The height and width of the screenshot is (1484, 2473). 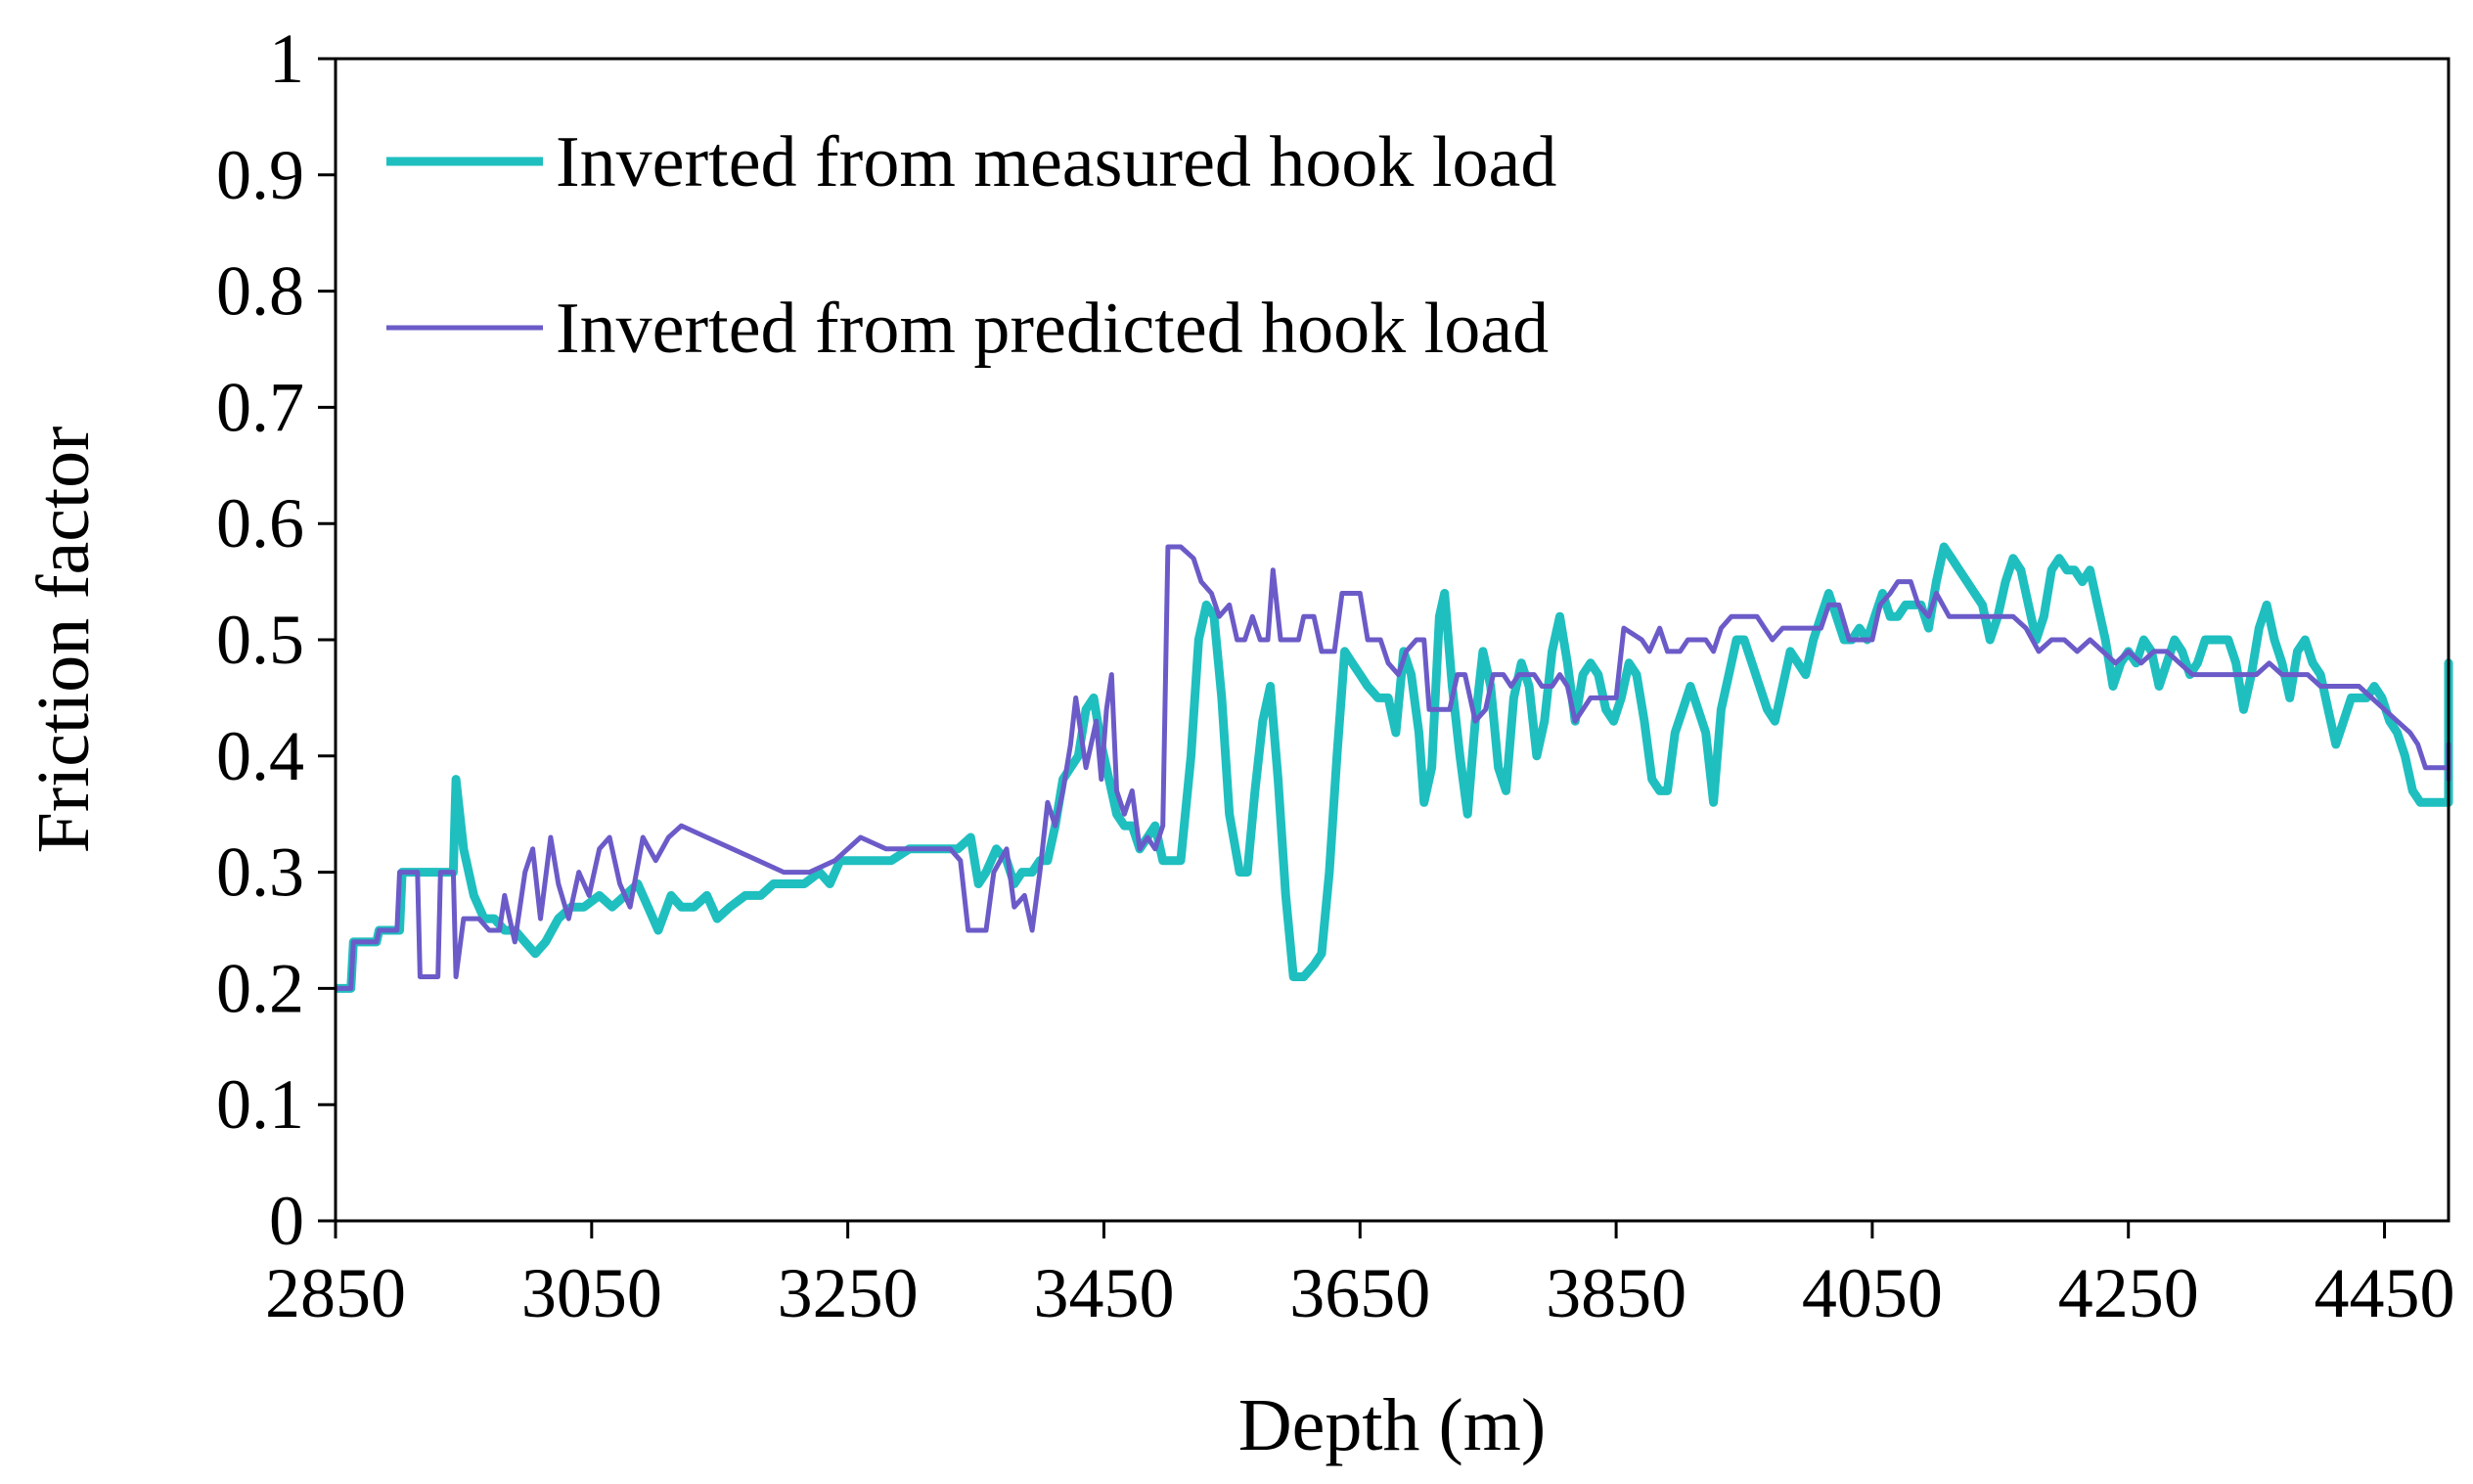 I want to click on x-tick-label: 4050, so click(x=1872, y=1293).